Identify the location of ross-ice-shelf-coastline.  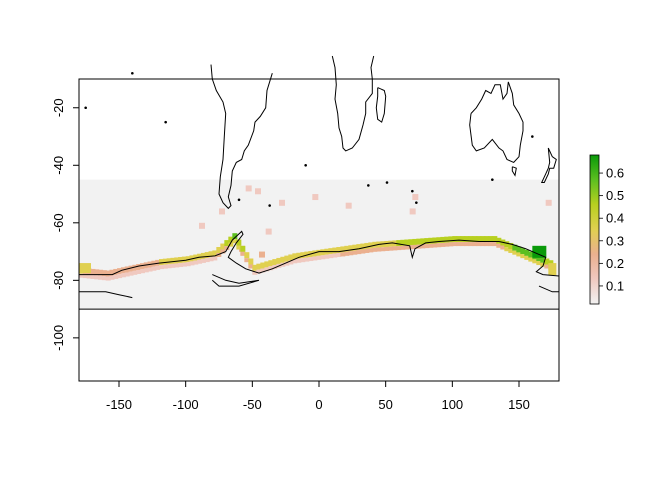
(106, 295).